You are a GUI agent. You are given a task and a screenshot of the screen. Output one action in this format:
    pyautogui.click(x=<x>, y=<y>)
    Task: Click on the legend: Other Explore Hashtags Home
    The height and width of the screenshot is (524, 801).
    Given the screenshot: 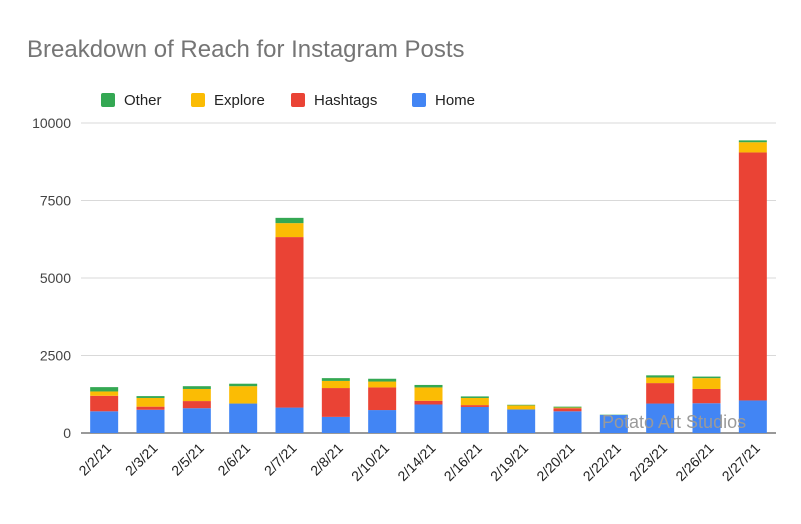 What is the action you would take?
    pyautogui.click(x=288, y=100)
    